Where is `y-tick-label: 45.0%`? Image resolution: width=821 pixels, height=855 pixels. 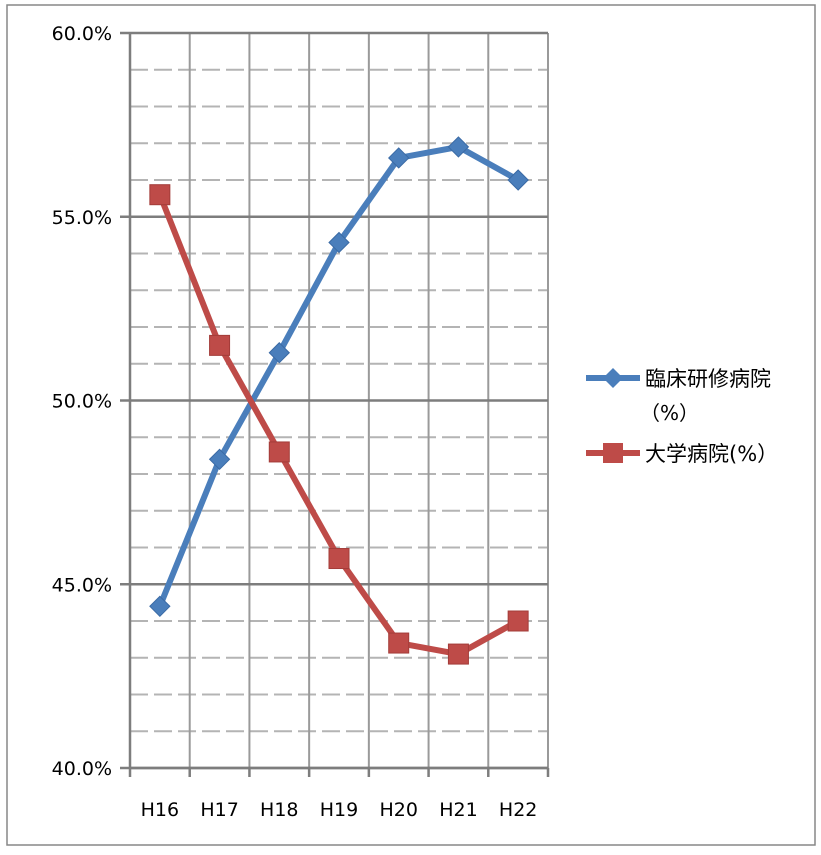 y-tick-label: 45.0% is located at coordinates (82, 585).